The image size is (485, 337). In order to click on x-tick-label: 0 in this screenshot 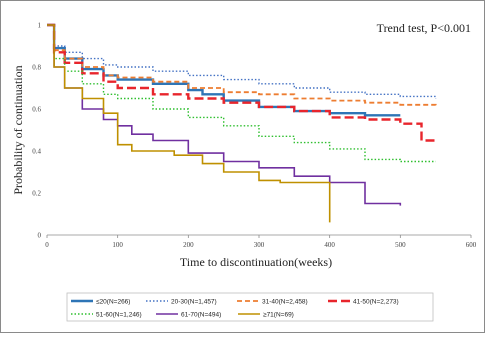, I will do `click(47, 245)`.